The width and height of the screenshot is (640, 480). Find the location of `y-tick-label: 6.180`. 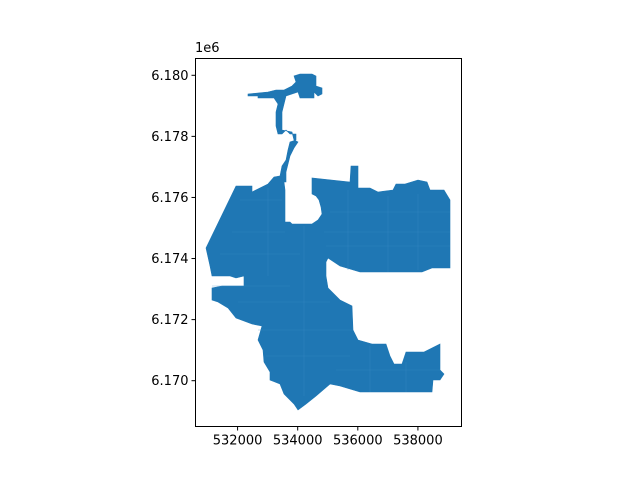

y-tick-label: 6.180 is located at coordinates (169, 76).